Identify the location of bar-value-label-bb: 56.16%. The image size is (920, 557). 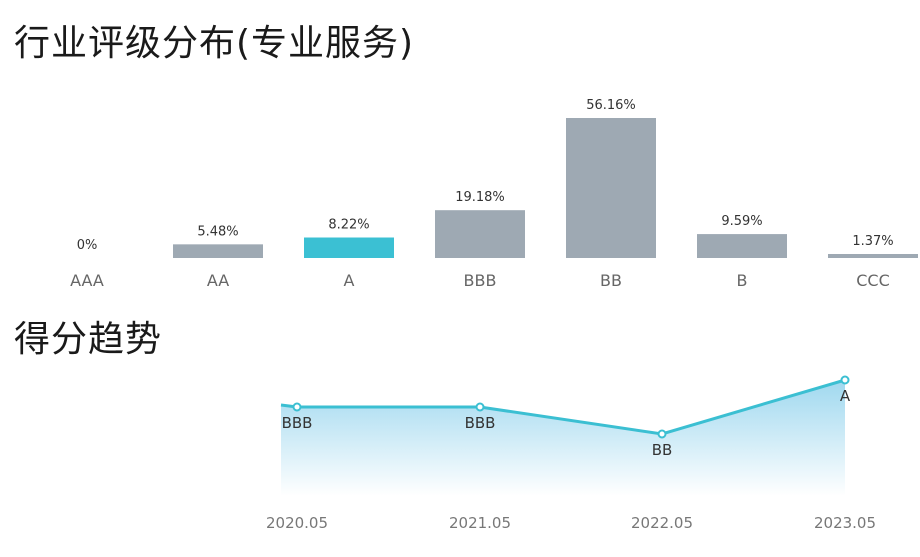
(611, 105).